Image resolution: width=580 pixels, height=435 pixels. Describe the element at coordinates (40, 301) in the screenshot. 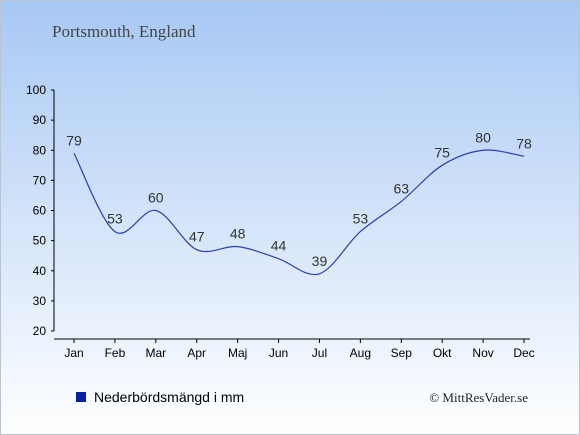

I see `y-tick-label: 30` at that location.